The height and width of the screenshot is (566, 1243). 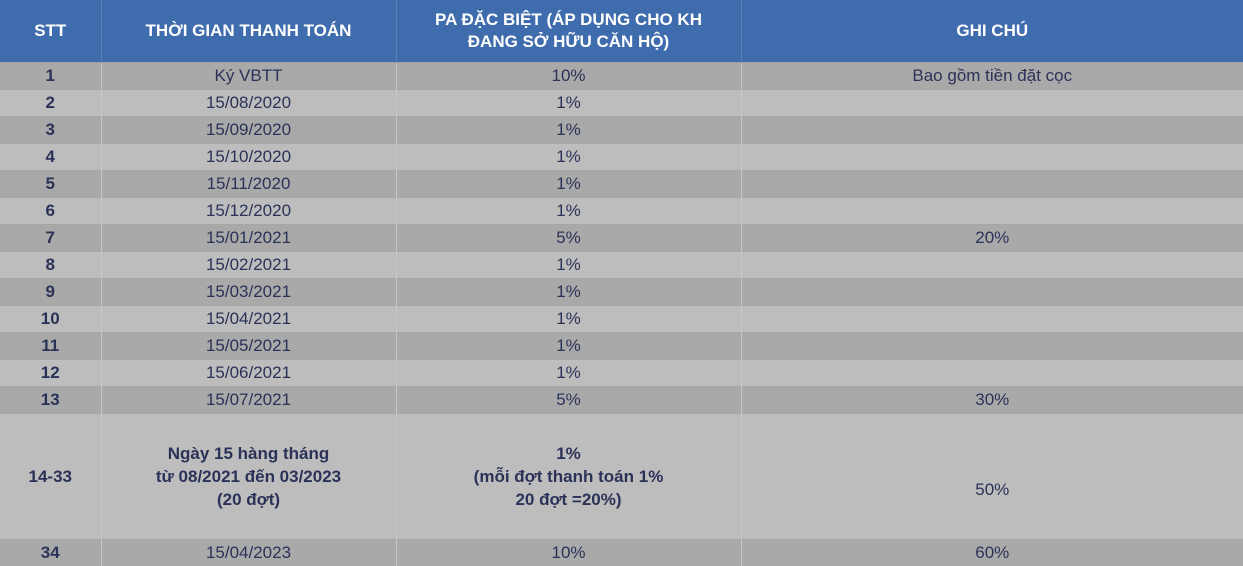 What do you see at coordinates (248, 211) in the screenshot?
I see `cell-time: 15/12/2020` at bounding box center [248, 211].